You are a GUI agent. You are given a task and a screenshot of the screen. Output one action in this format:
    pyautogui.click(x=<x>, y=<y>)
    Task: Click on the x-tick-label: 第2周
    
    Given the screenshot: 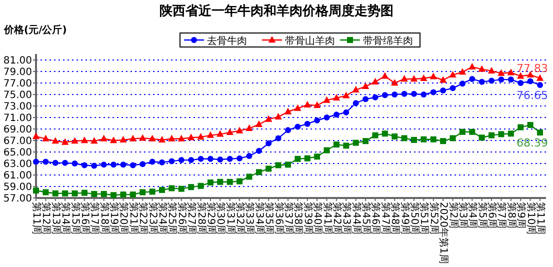 What is the action you would take?
    pyautogui.click(x=453, y=215)
    